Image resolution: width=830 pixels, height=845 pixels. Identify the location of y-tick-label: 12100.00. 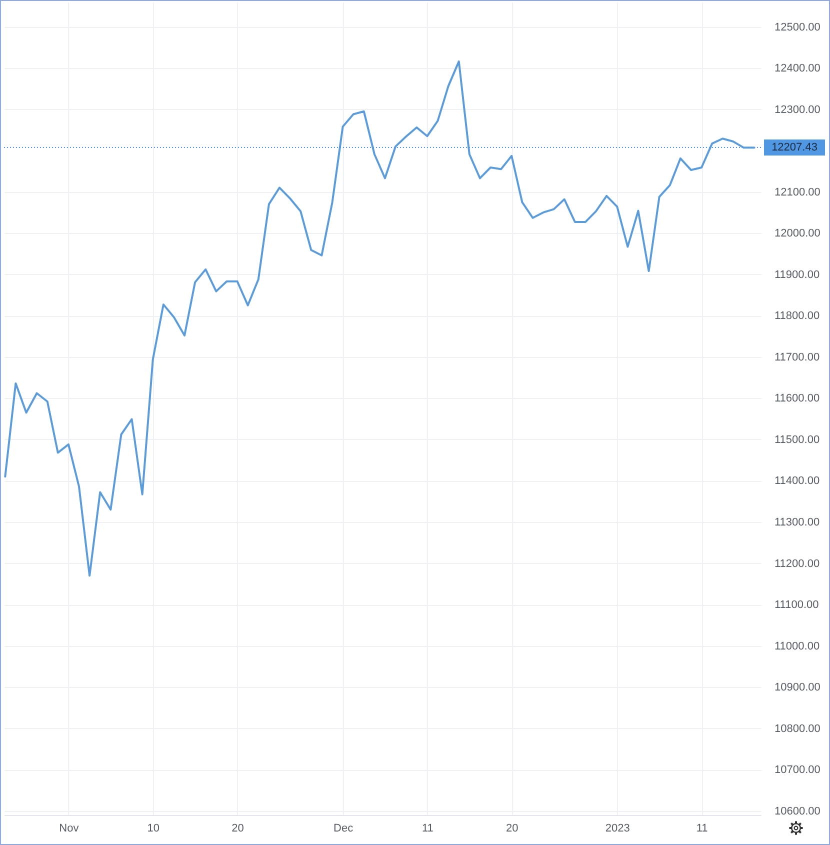
(797, 192).